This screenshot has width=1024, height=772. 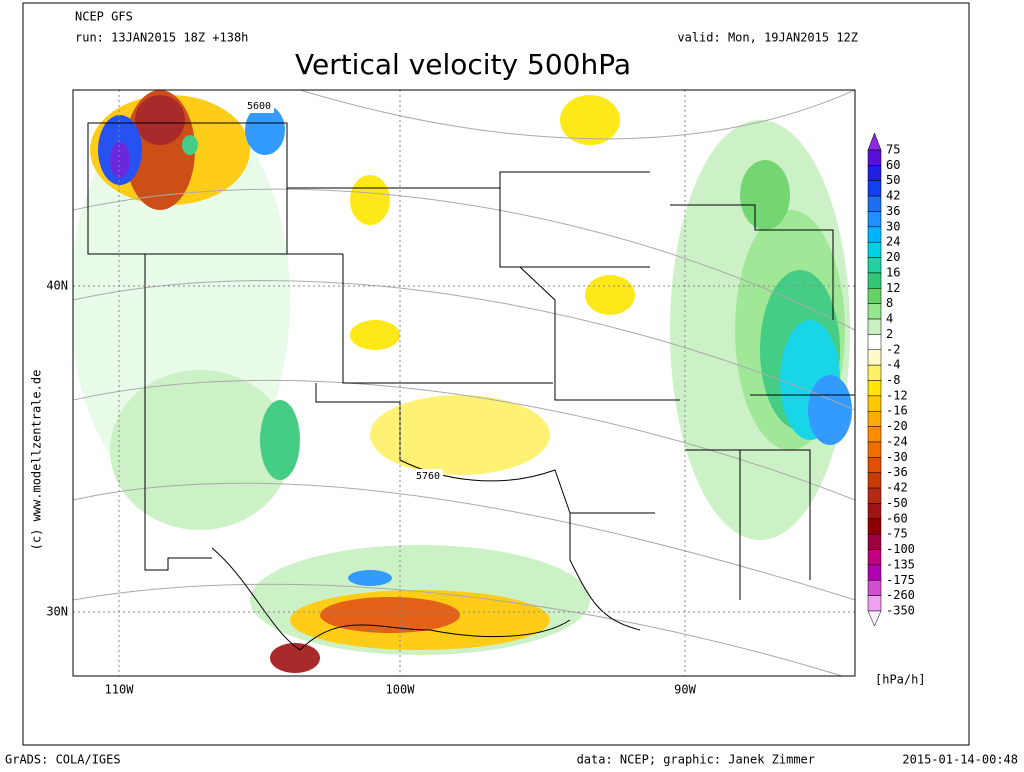 What do you see at coordinates (893, 196) in the screenshot?
I see `colorbar-label: 42` at bounding box center [893, 196].